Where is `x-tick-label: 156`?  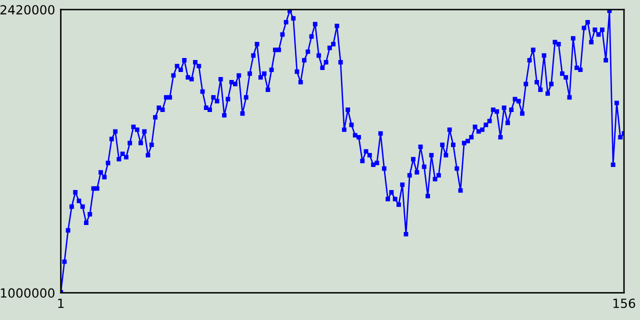
x-tick-label: 156 is located at coordinates (624, 303).